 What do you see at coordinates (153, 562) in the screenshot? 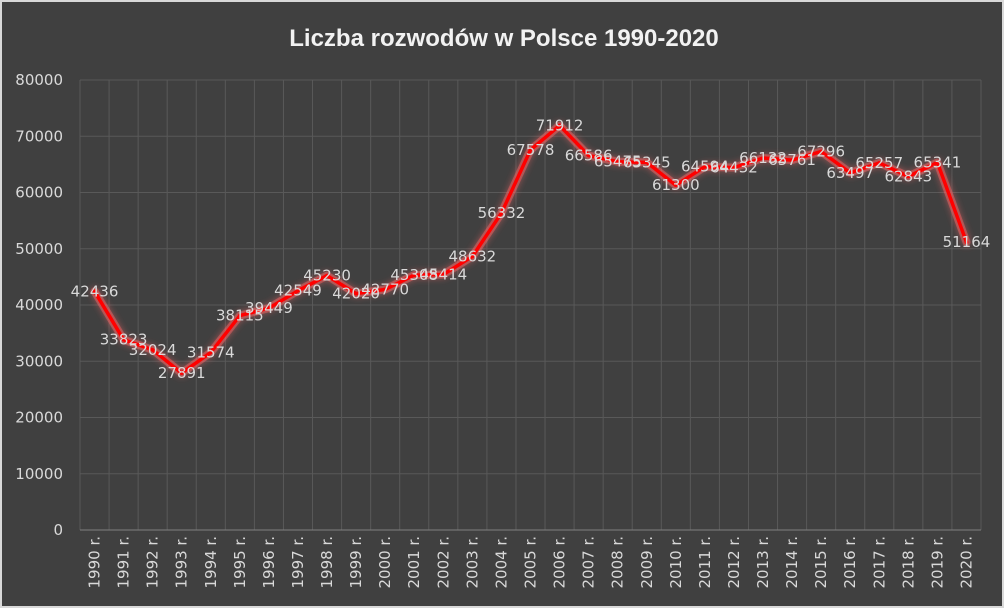
I see `x-tick-label: 1992 r.` at bounding box center [153, 562].